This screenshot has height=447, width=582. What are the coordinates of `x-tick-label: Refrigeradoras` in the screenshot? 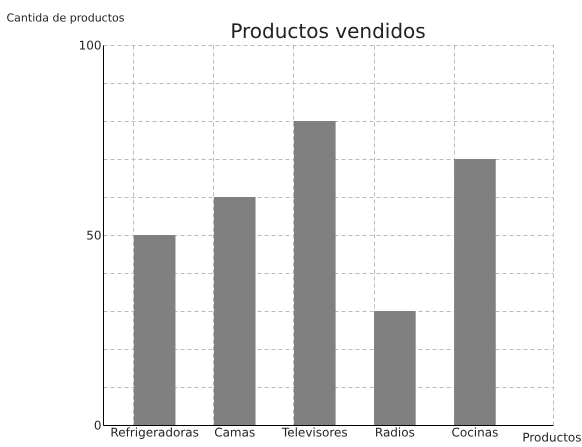 It's located at (154, 433).